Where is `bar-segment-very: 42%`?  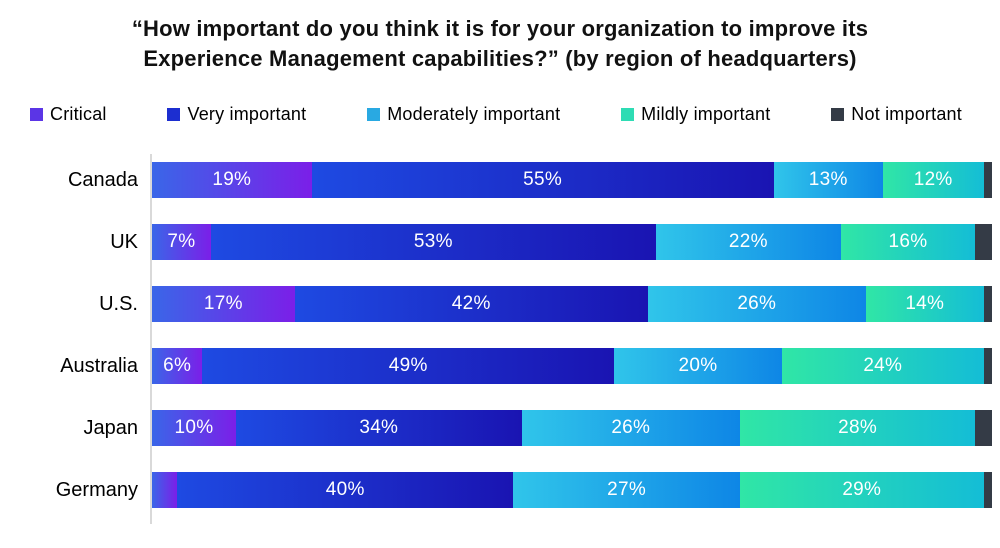 bar-segment-very: 42% is located at coordinates (471, 304).